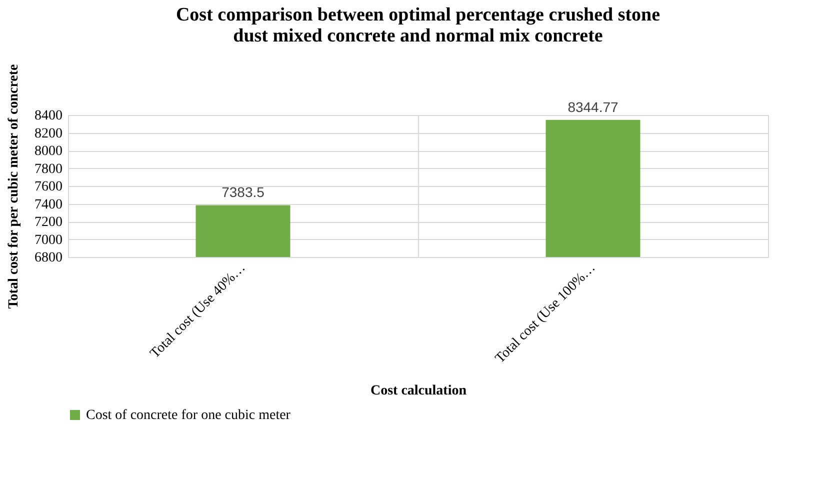 Image resolution: width=821 pixels, height=481 pixels. I want to click on y-tick-label: 6800, so click(48, 258).